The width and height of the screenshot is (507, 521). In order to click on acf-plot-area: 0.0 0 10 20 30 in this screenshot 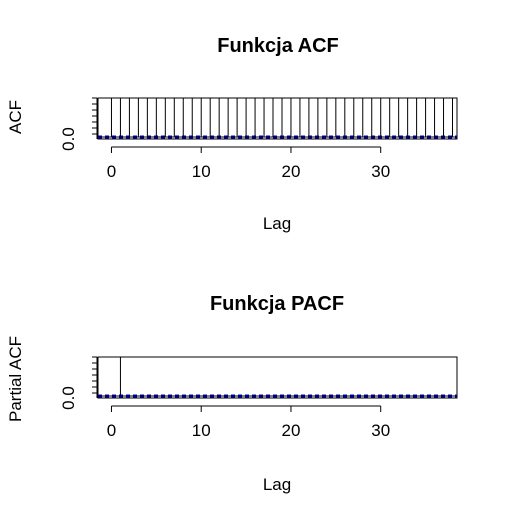, I will do `click(258, 139)`.